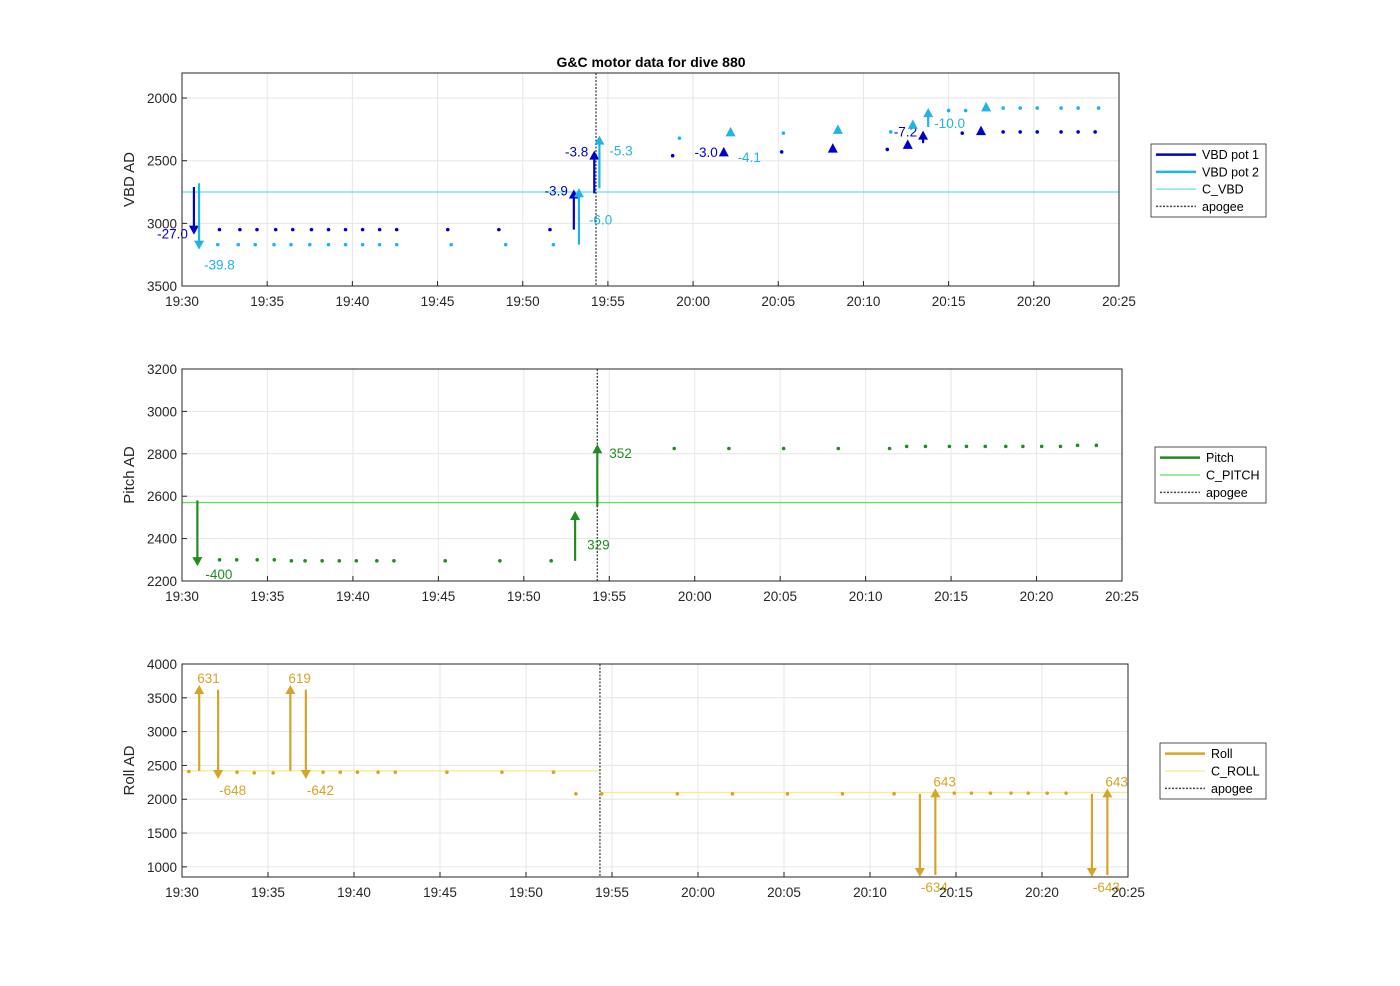 The height and width of the screenshot is (986, 1400). I want to click on move-label: -634, so click(935, 887).